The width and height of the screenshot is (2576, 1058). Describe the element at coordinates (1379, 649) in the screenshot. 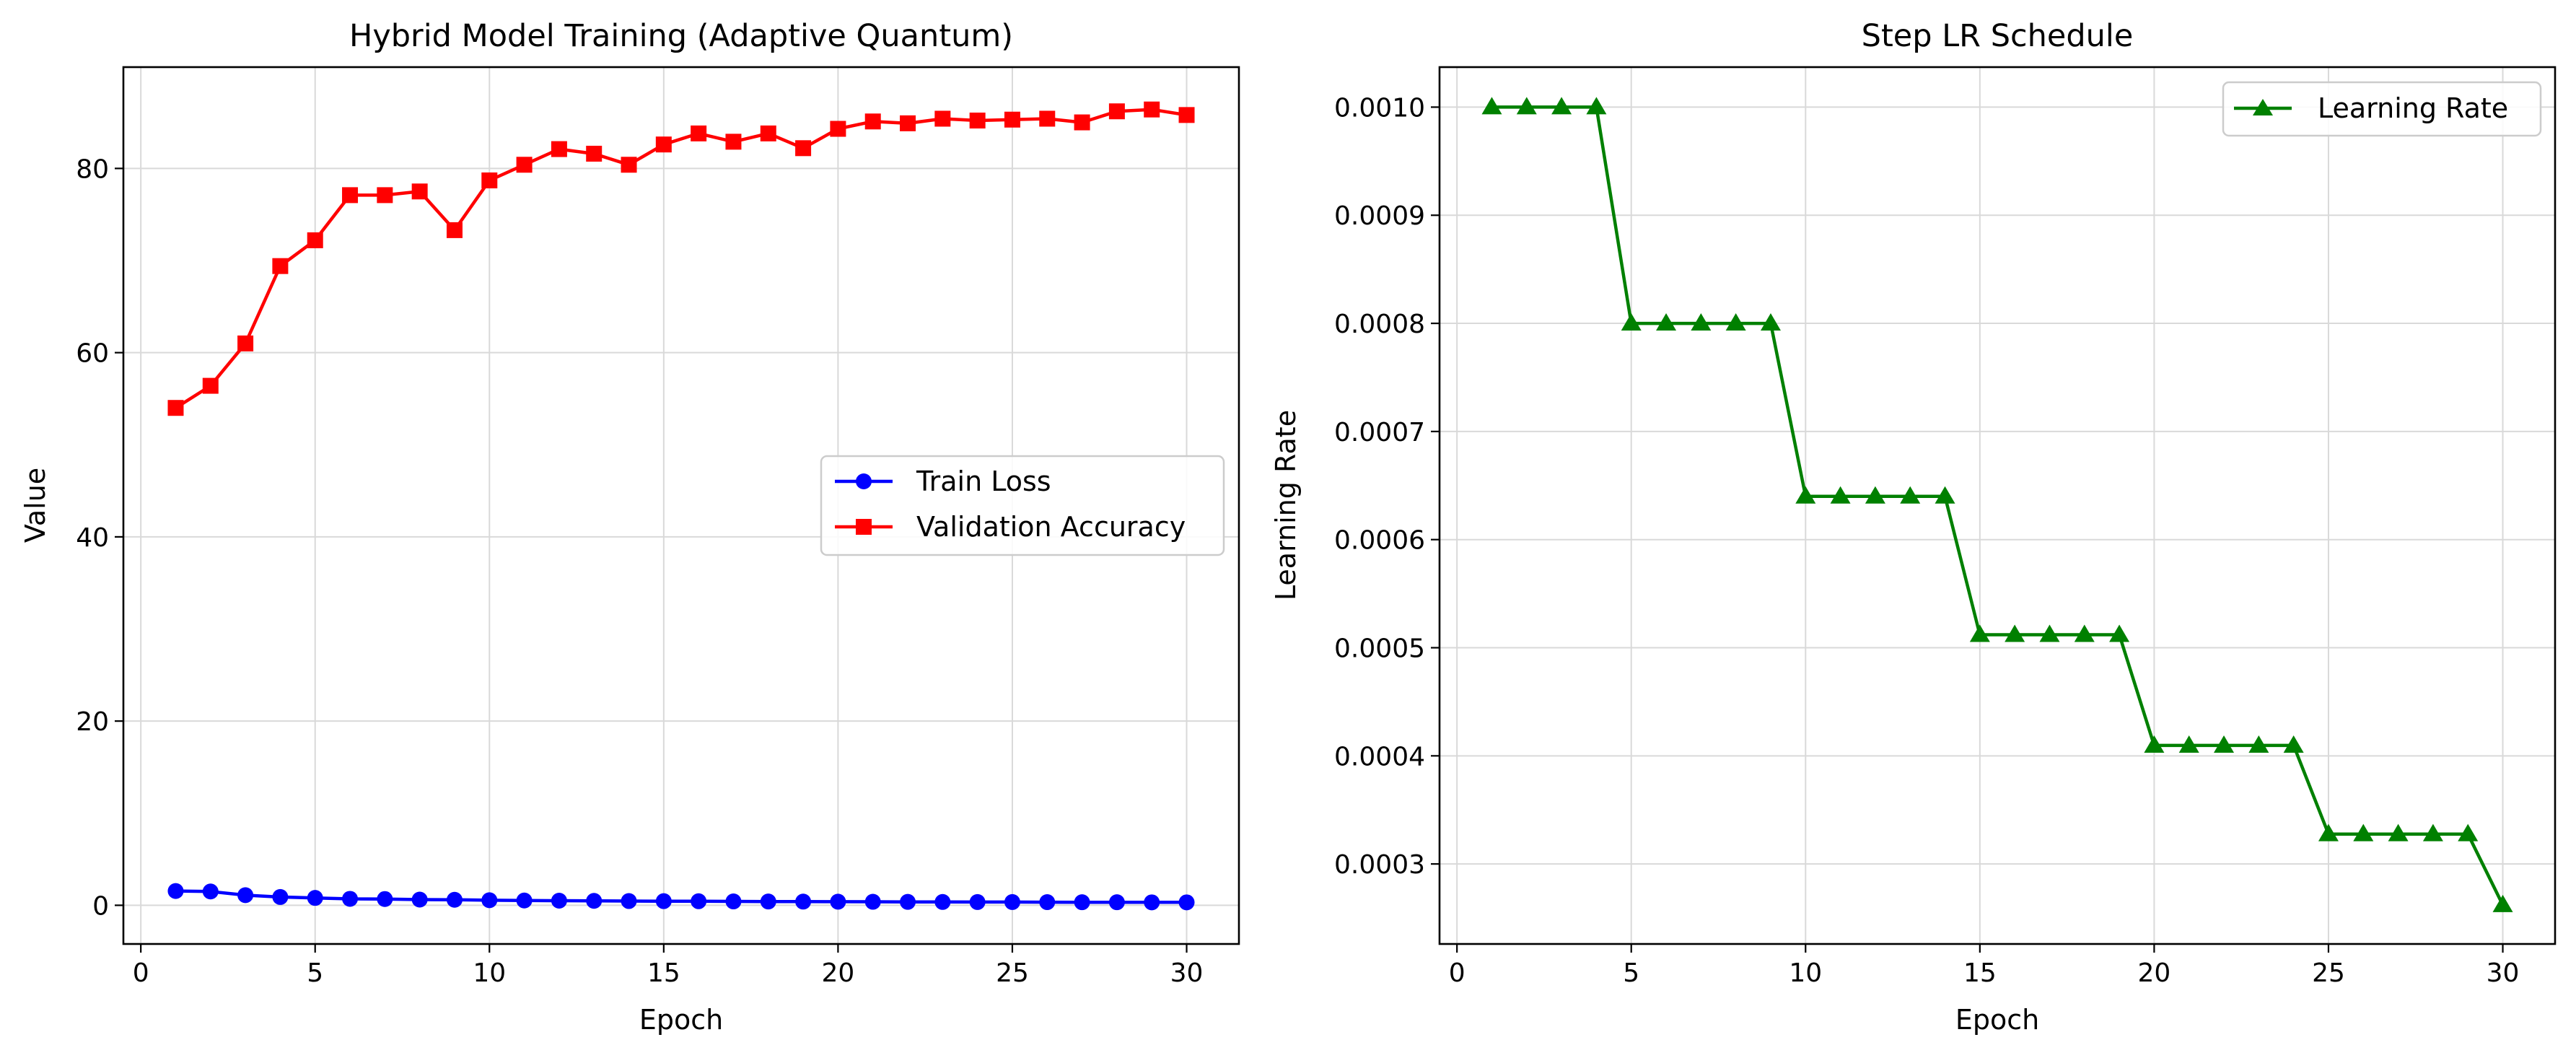

I see `y-tick-label: 0.0005` at that location.